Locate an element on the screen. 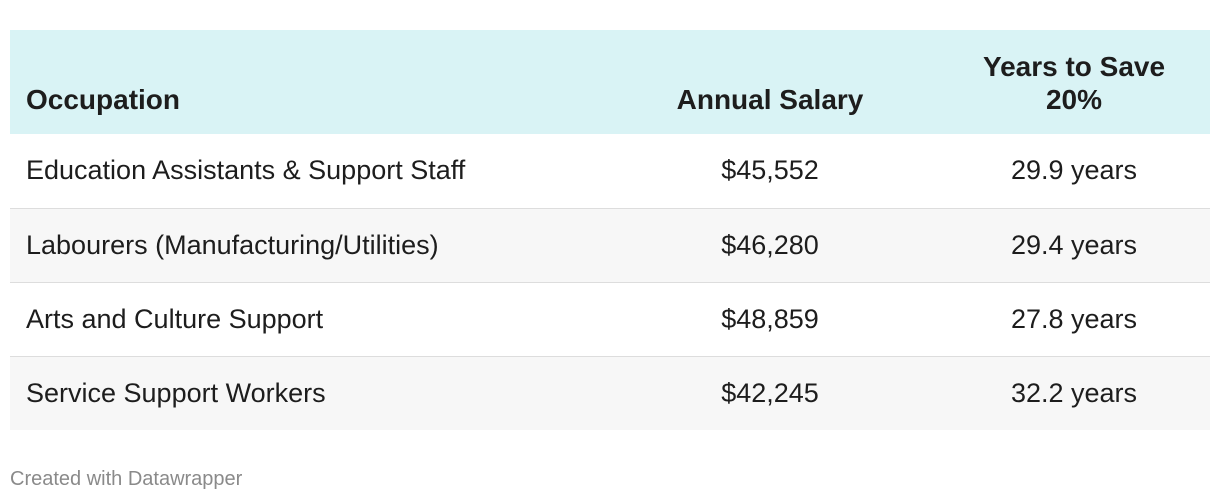  cell-salary: $45,552 is located at coordinates (770, 170).